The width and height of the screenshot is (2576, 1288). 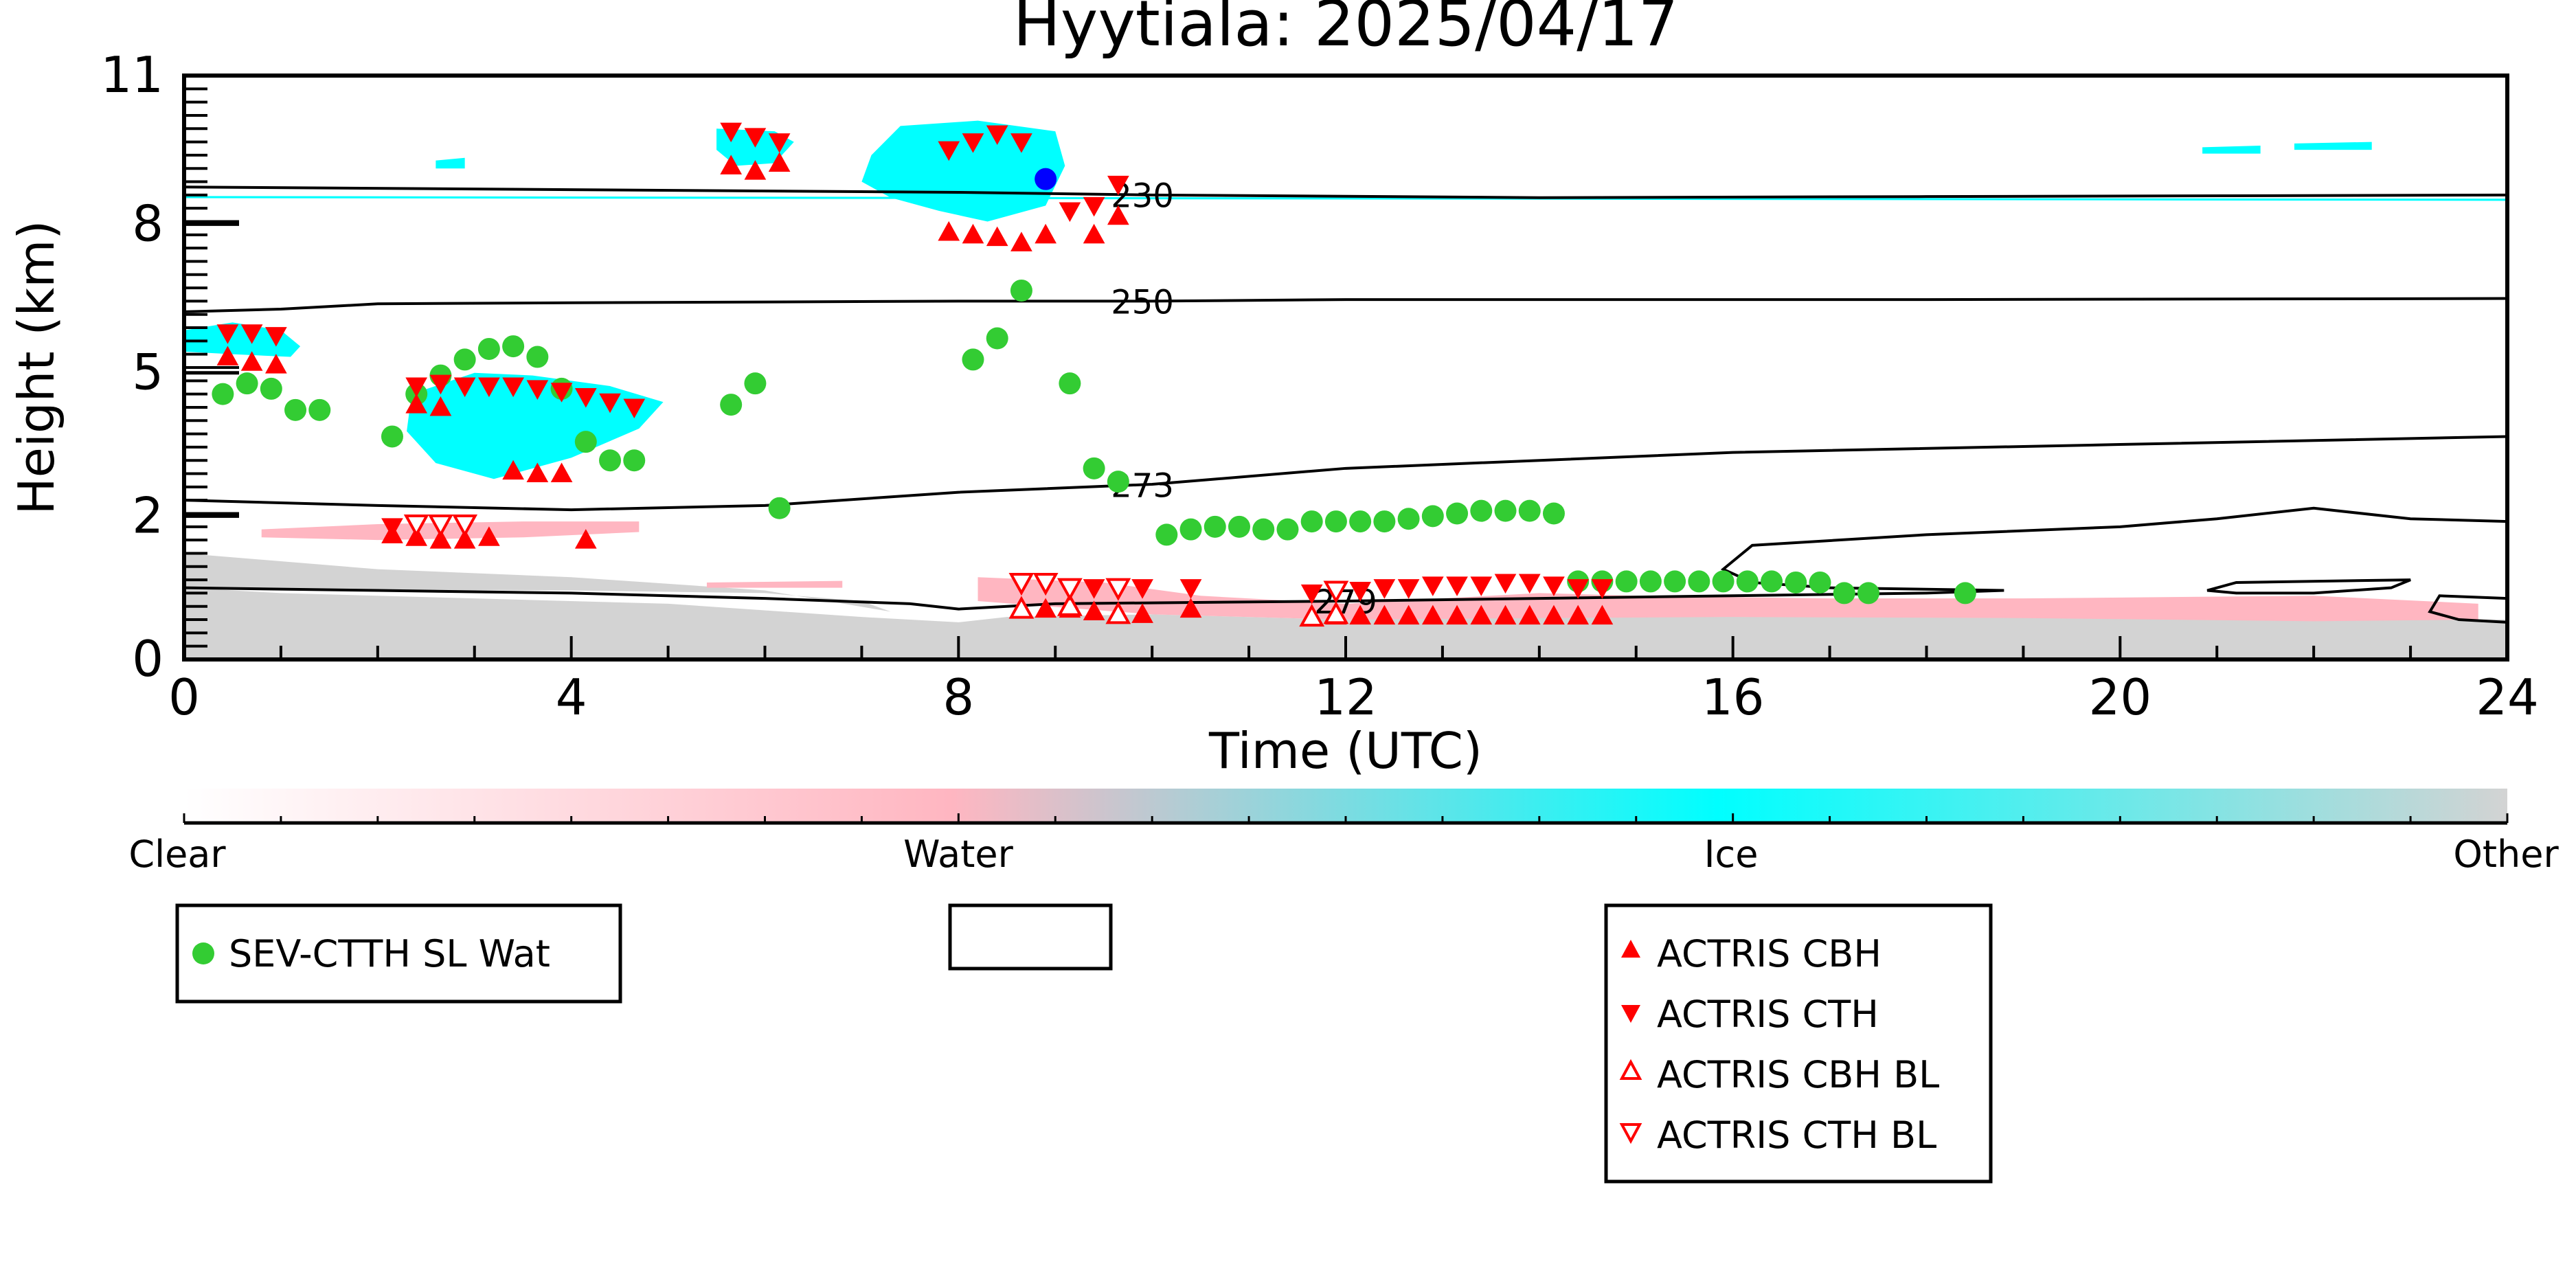 What do you see at coordinates (1343, 832) in the screenshot?
I see `colorbar: Clear Water Ice Other` at bounding box center [1343, 832].